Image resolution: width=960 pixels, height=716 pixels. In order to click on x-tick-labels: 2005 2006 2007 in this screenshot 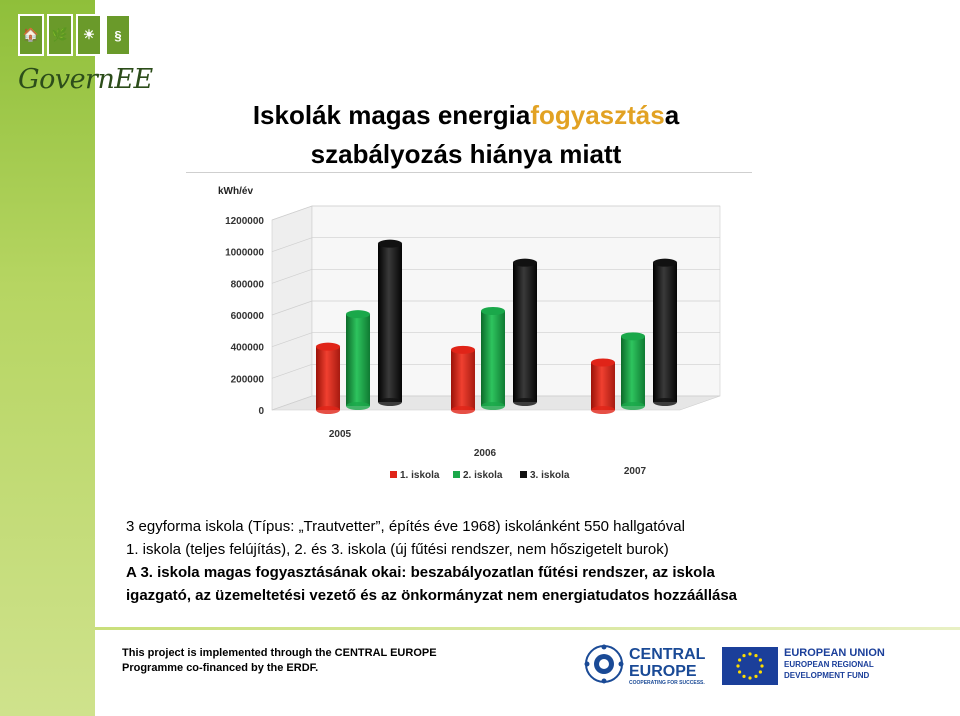, I will do `click(488, 453)`.